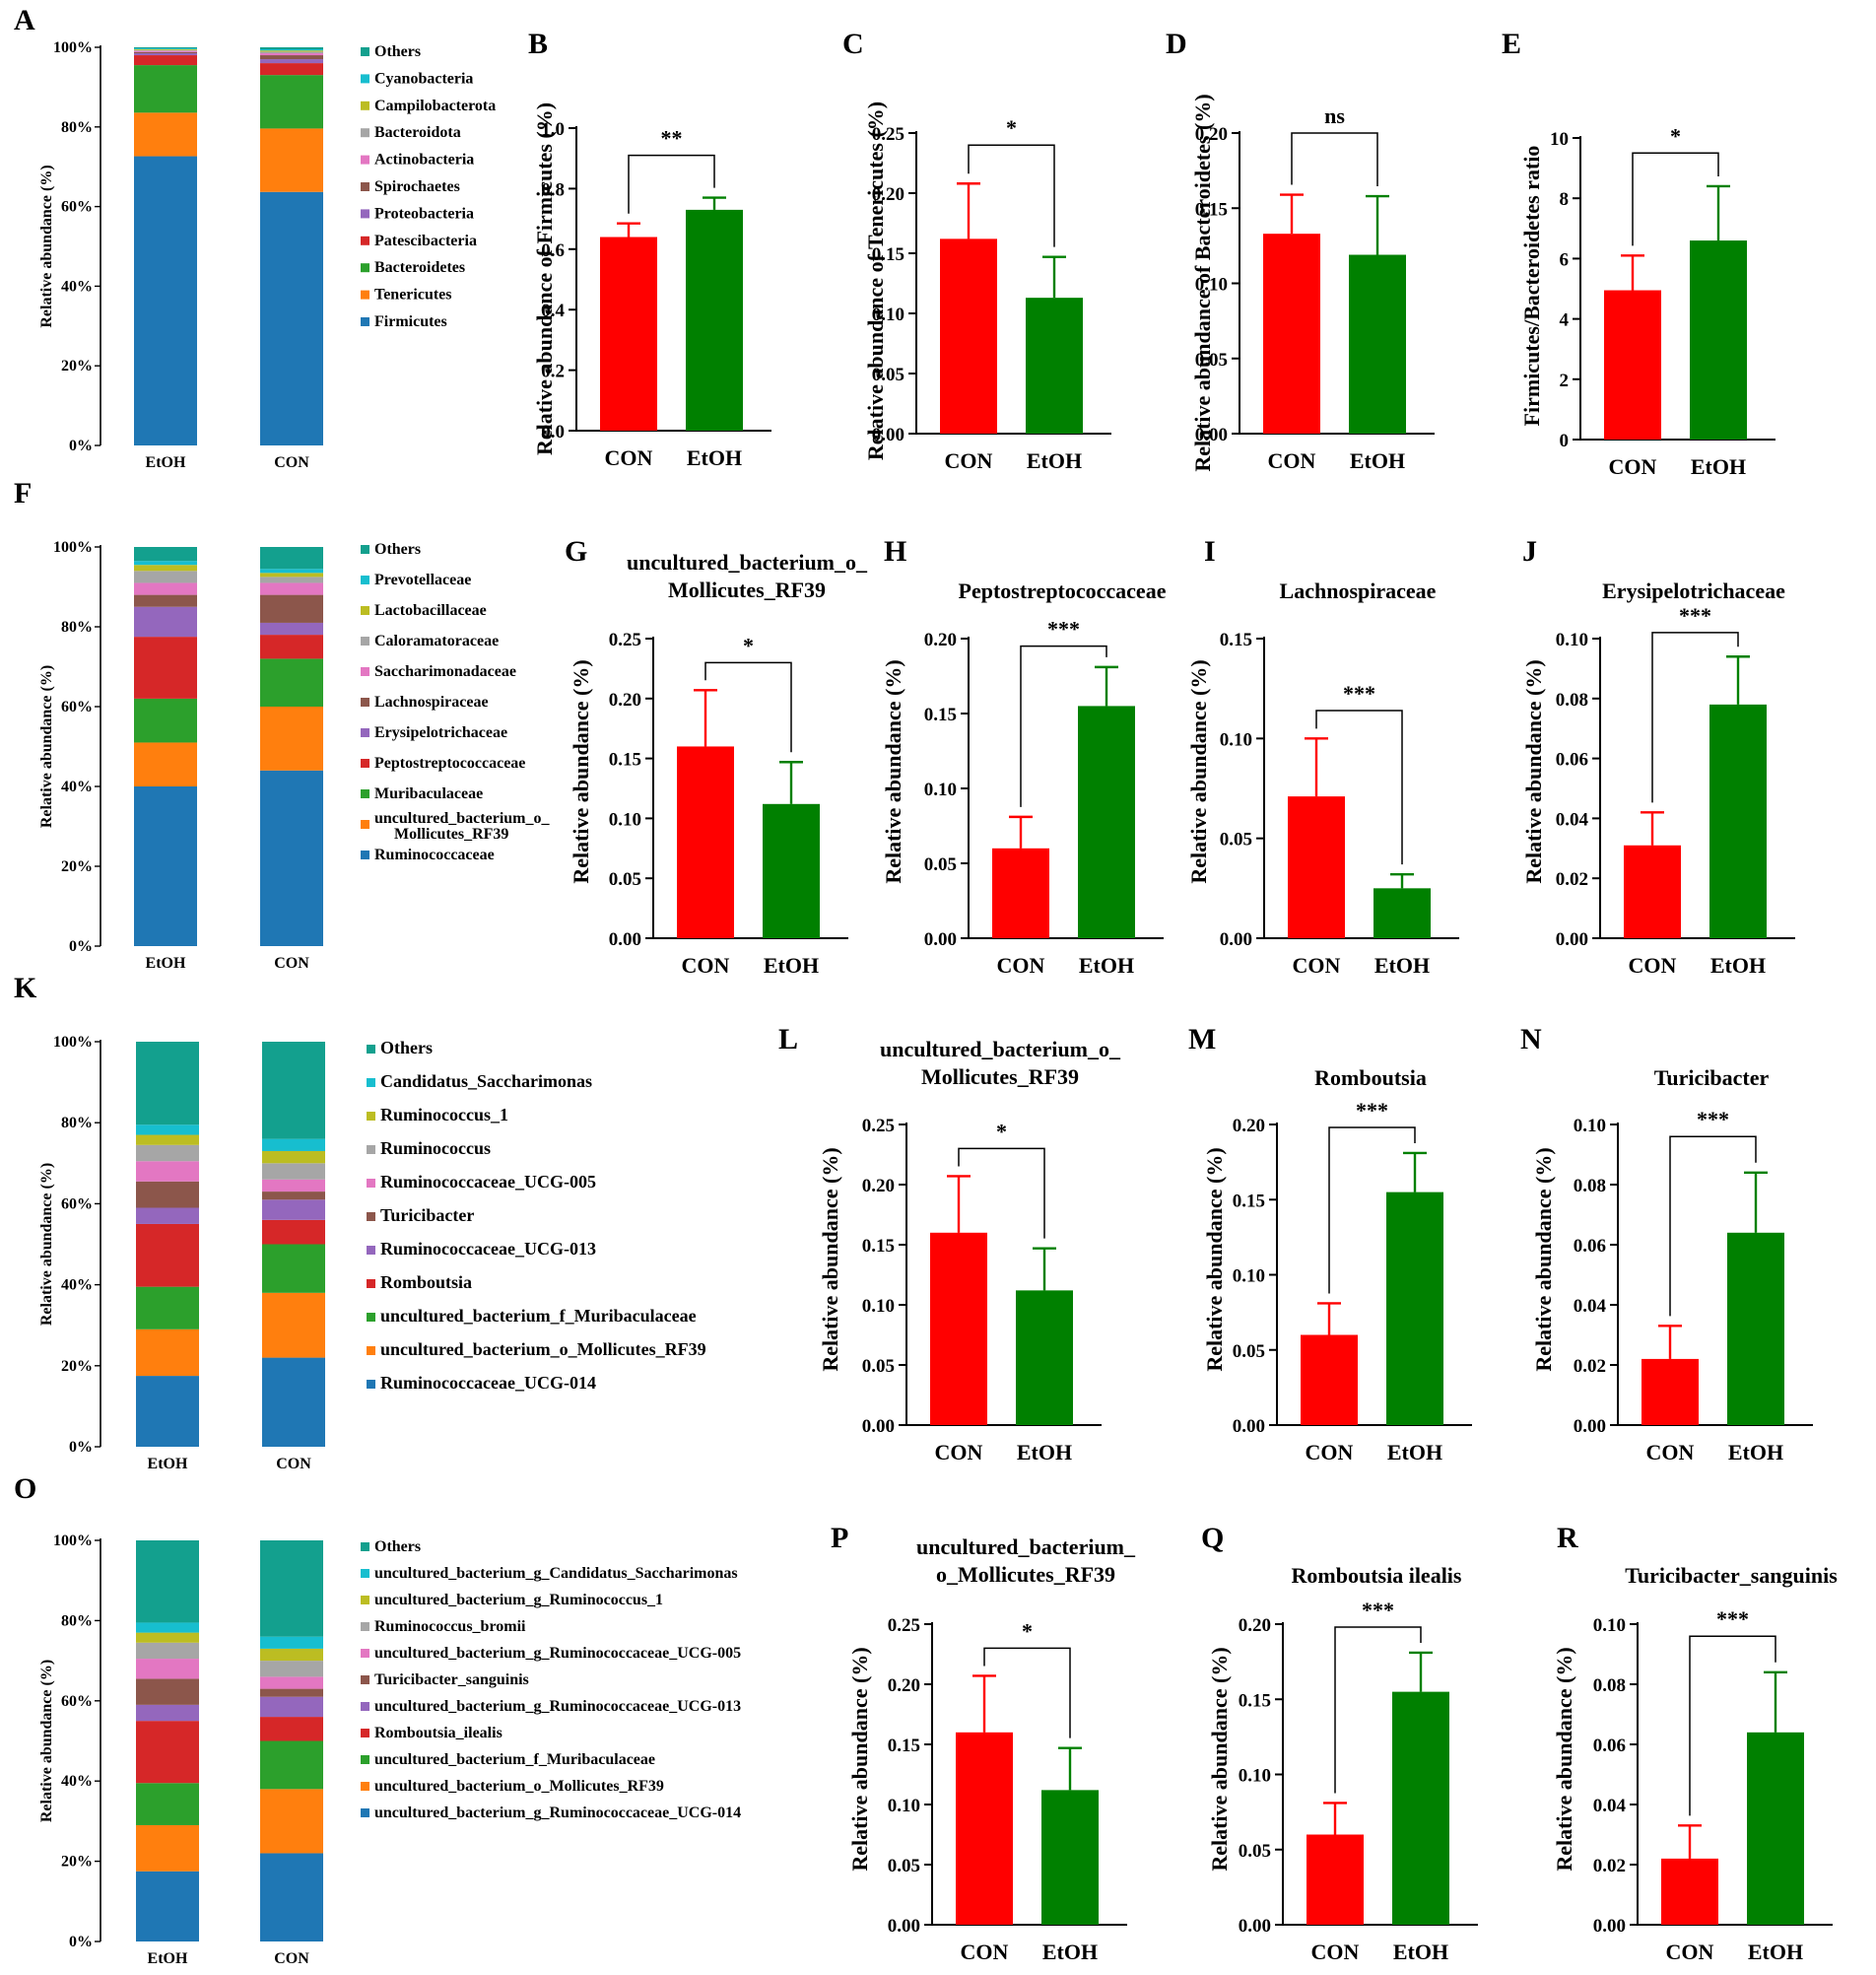  I want to click on legend-label: Candidatus_Saccharimonas, so click(486, 1081).